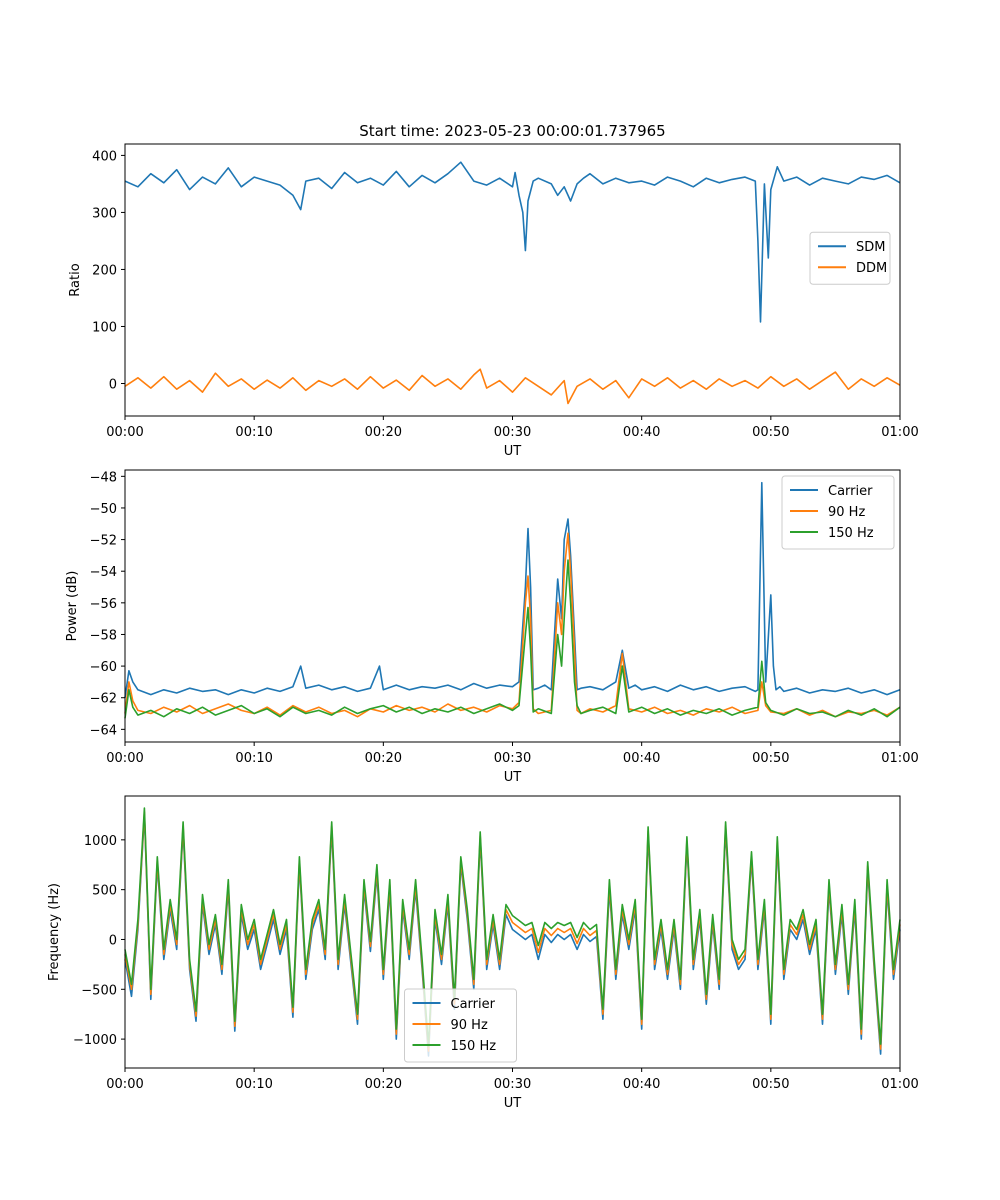  Describe the element at coordinates (383, 758) in the screenshot. I see `power-x-tick-label: 00:20` at that location.